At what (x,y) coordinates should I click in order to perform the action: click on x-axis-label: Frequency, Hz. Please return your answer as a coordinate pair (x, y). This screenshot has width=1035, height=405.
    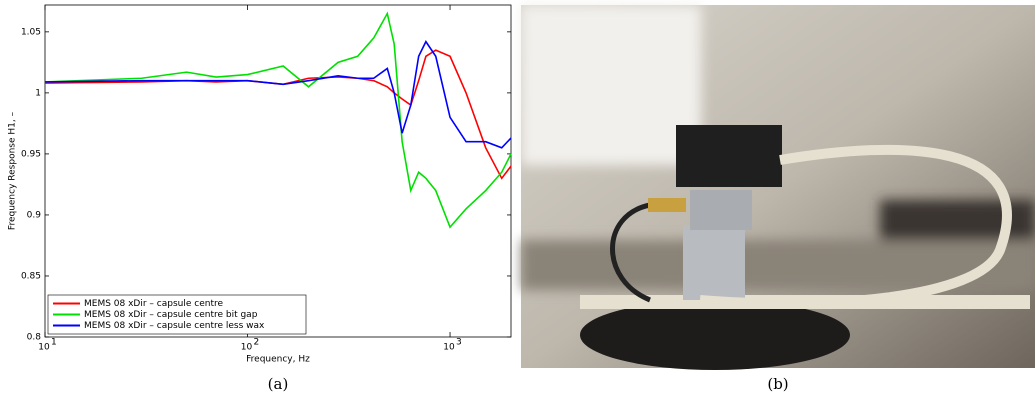
    Looking at the image, I should click on (278, 360).